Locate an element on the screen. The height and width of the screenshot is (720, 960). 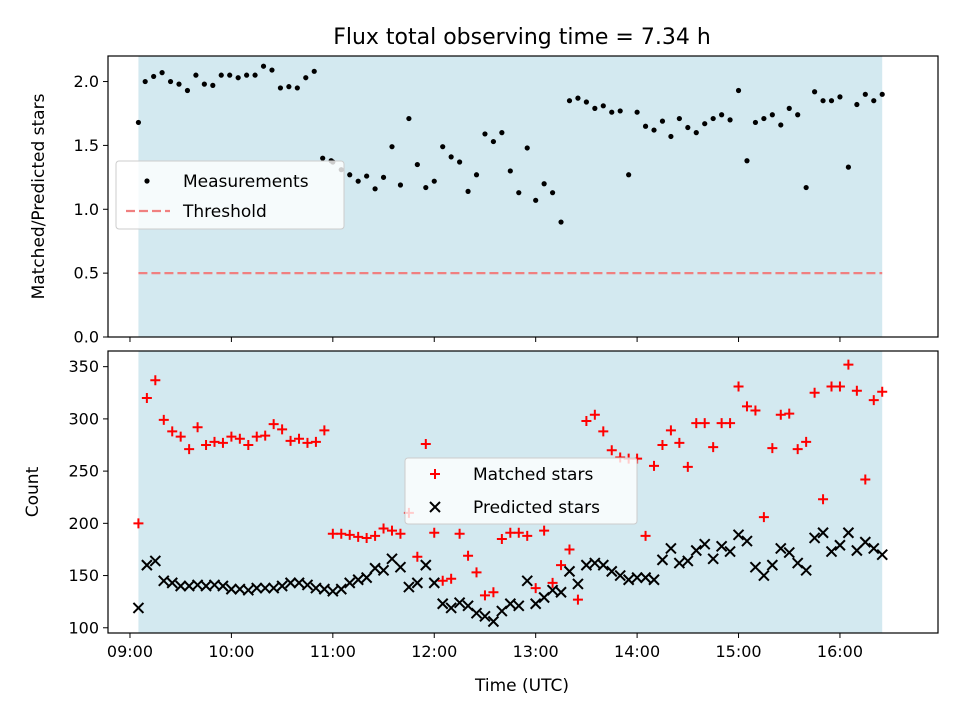
figure-title: Flux total observing time = 7.34 h is located at coordinates (522, 37).